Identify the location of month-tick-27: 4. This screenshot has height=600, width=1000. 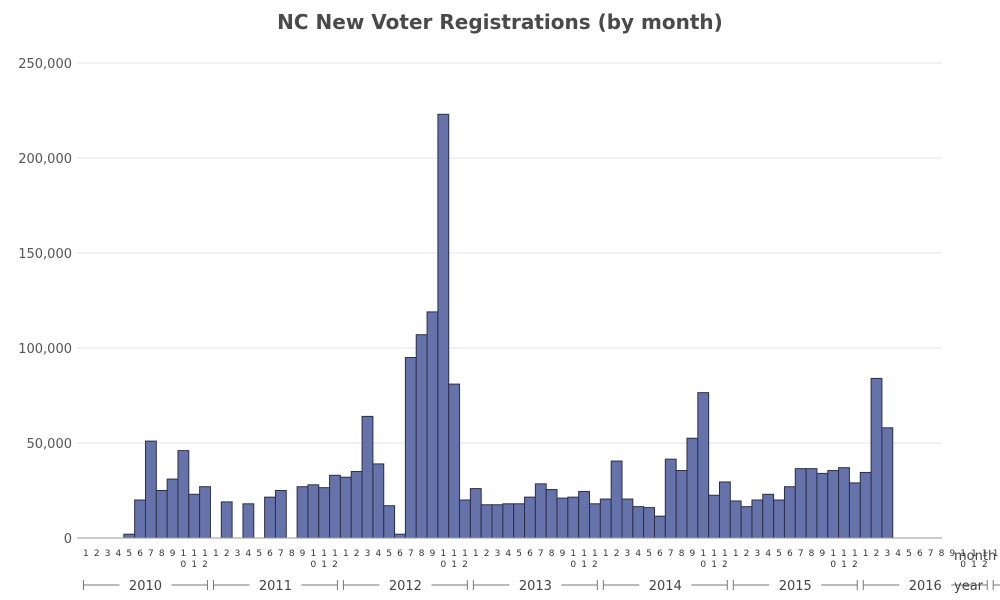
(378, 554).